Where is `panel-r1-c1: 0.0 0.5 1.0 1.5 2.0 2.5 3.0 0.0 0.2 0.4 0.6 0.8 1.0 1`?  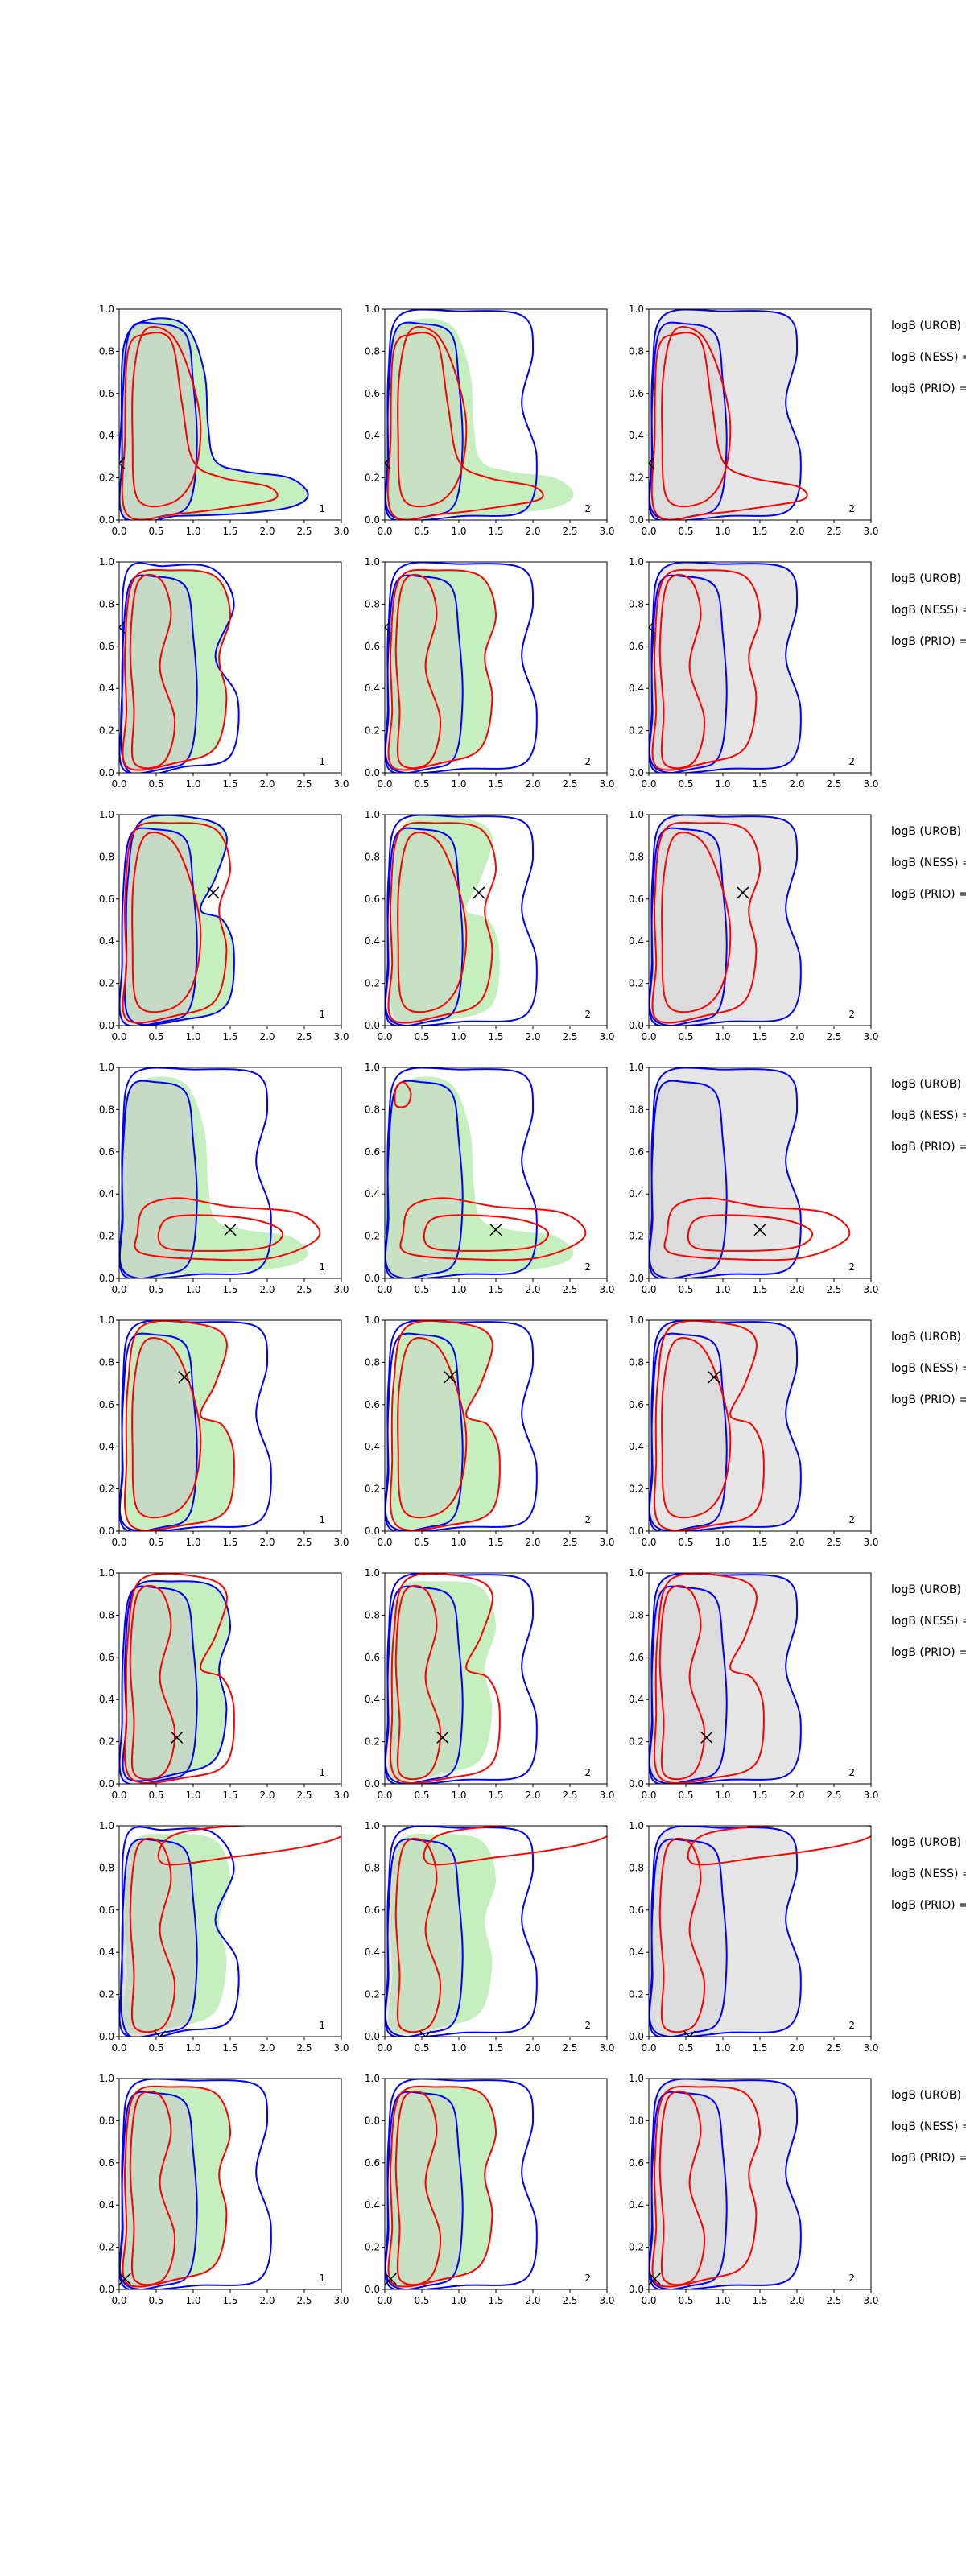 panel-r1-c1: 0.0 0.5 1.0 1.5 2.0 2.5 3.0 0.0 0.2 0.4 0.6 0.8 1.0 1 is located at coordinates (224, 420).